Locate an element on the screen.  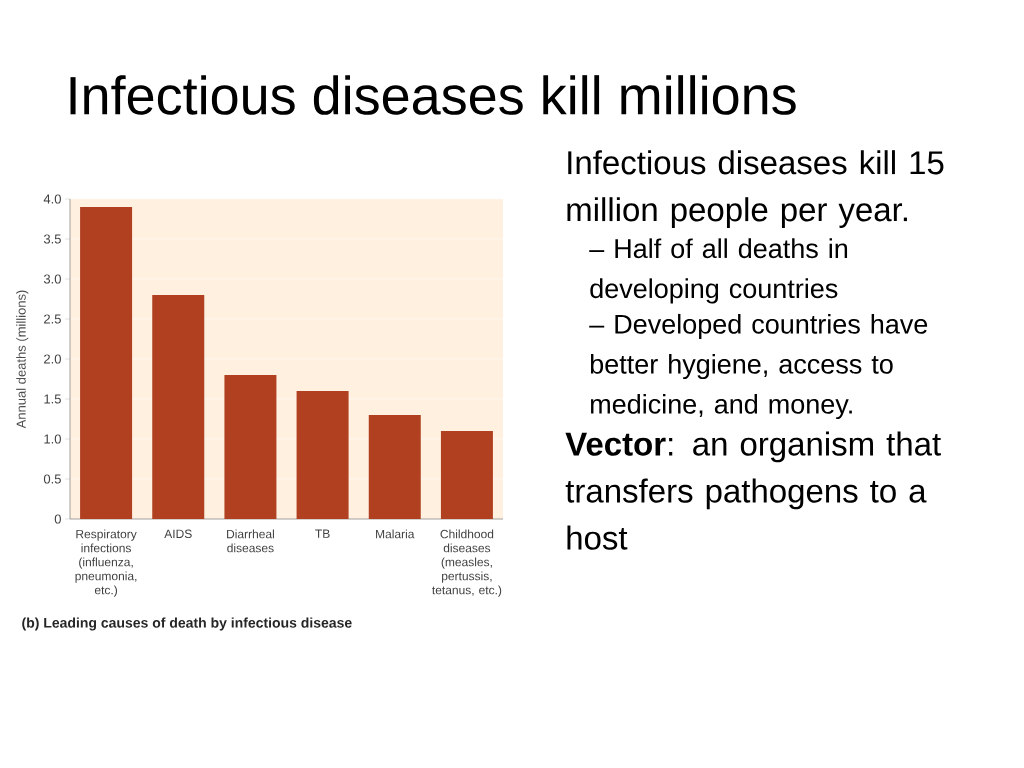
y-tick-label: 4.0 is located at coordinates (52, 199).